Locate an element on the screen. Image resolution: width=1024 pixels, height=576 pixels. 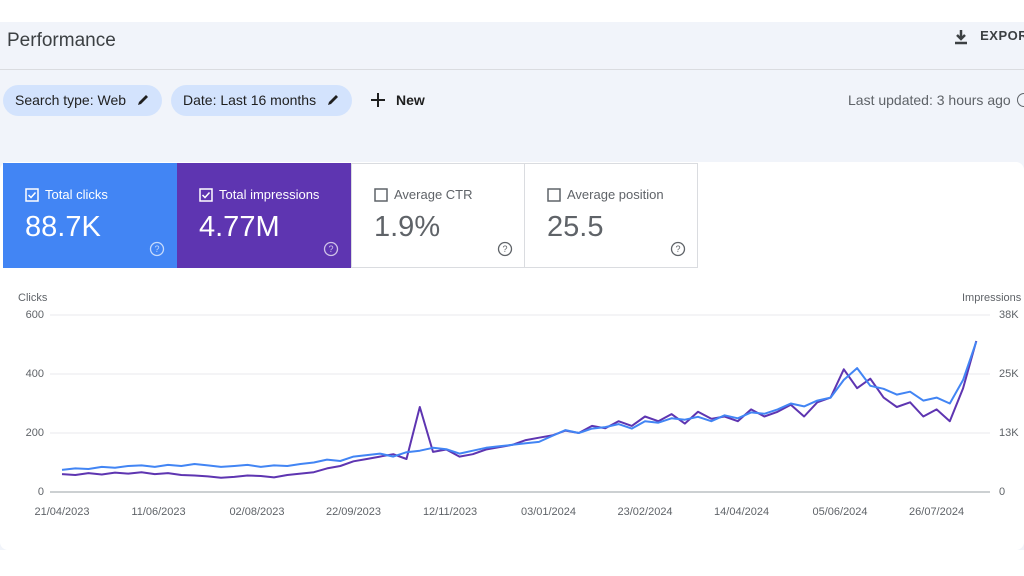
x-tick-label: 26/07/2024 is located at coordinates (936, 512).